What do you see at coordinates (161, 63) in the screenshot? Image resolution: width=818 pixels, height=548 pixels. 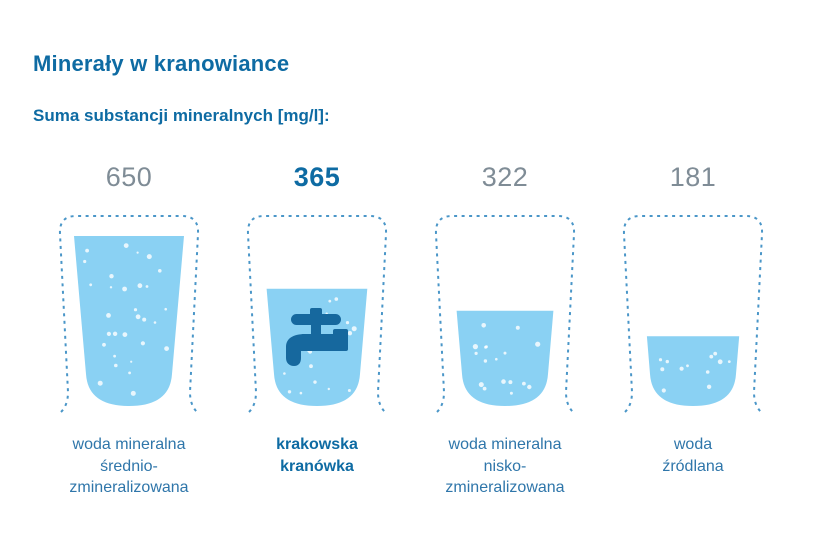 I see `page-title: Minerały w kranowiance` at bounding box center [161, 63].